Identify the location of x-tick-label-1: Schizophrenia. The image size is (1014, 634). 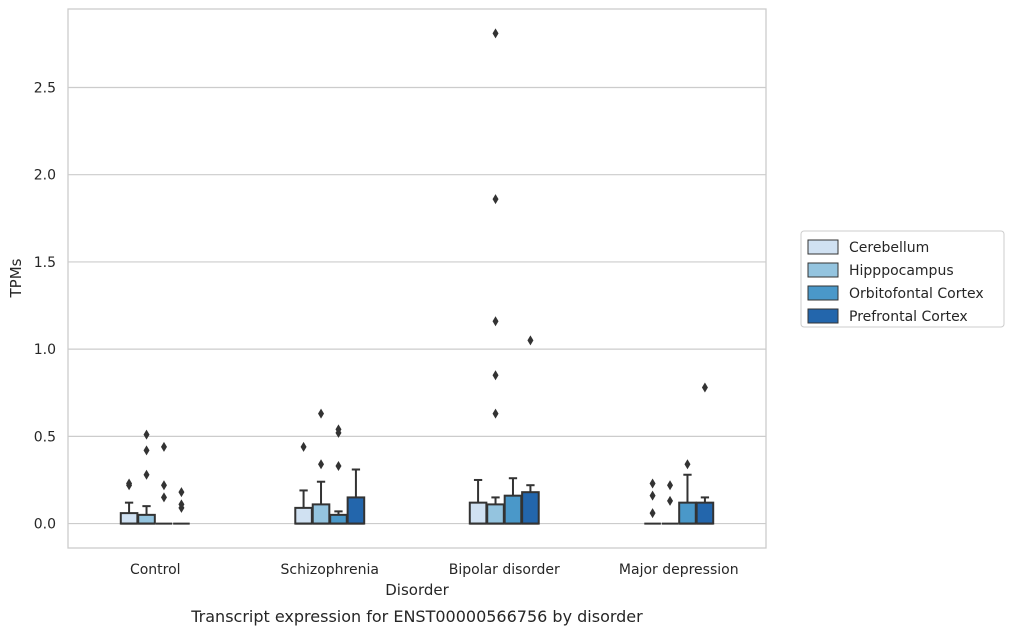
(330, 570).